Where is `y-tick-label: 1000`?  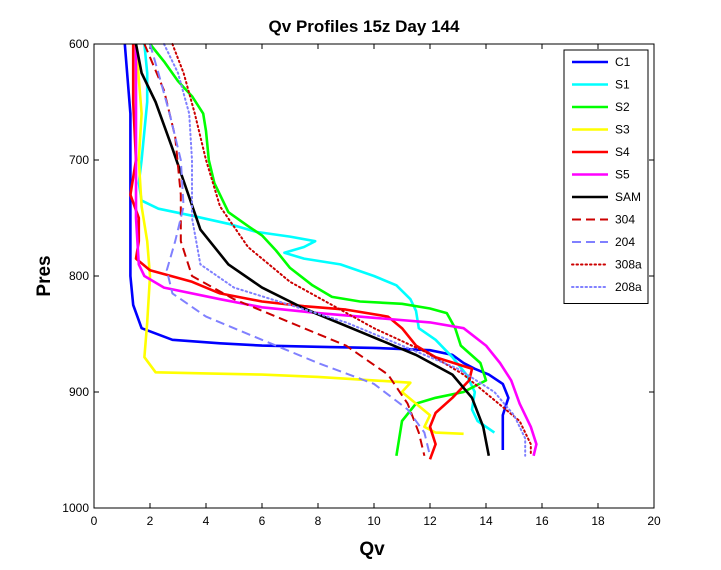
y-tick-label: 1000 is located at coordinates (75, 508).